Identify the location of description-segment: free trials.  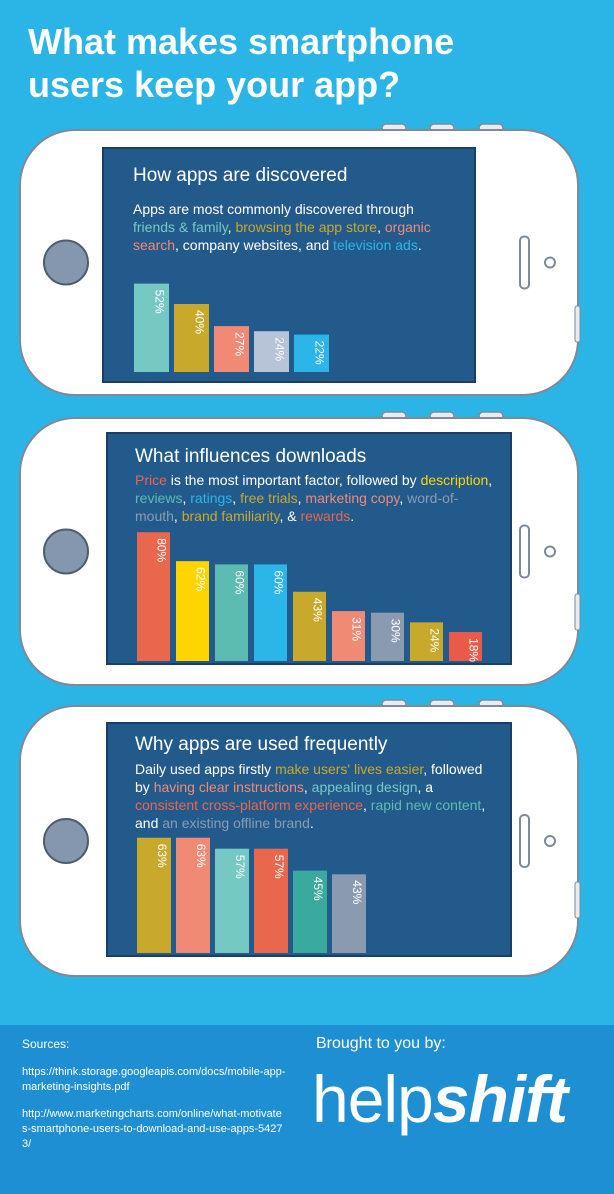
(269, 498).